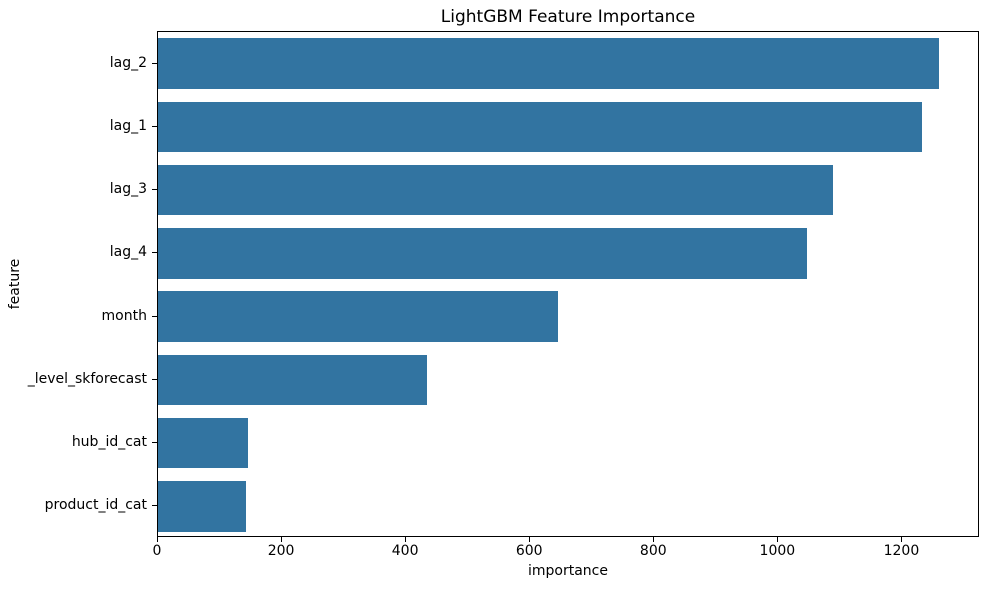 This screenshot has height=590, width=990. Describe the element at coordinates (202, 506) in the screenshot. I see `bar-product_id_cat` at that location.